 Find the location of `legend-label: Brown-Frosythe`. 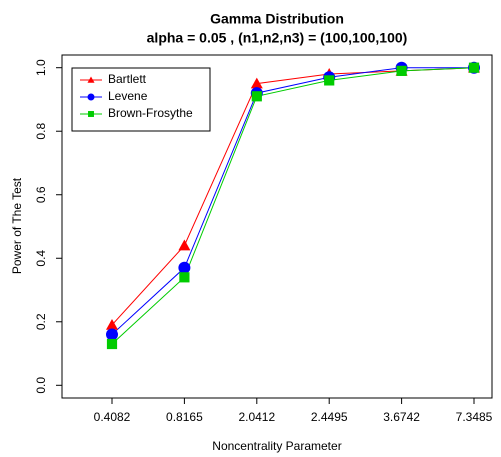

legend-label: Brown-Frosythe is located at coordinates (150, 113).